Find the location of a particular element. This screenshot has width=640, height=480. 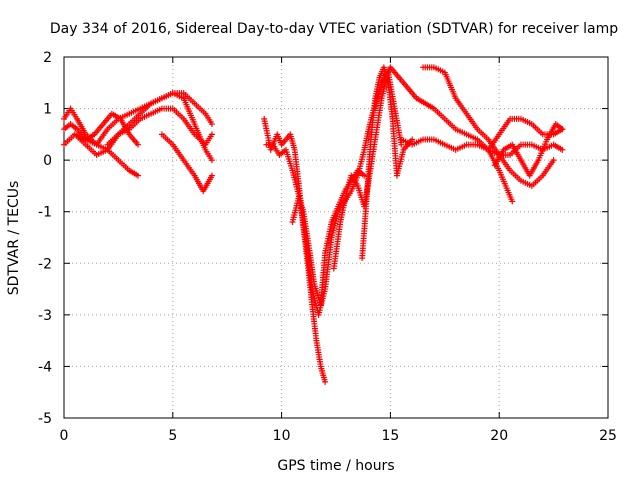

y-tick-label: -3 is located at coordinates (45, 316).